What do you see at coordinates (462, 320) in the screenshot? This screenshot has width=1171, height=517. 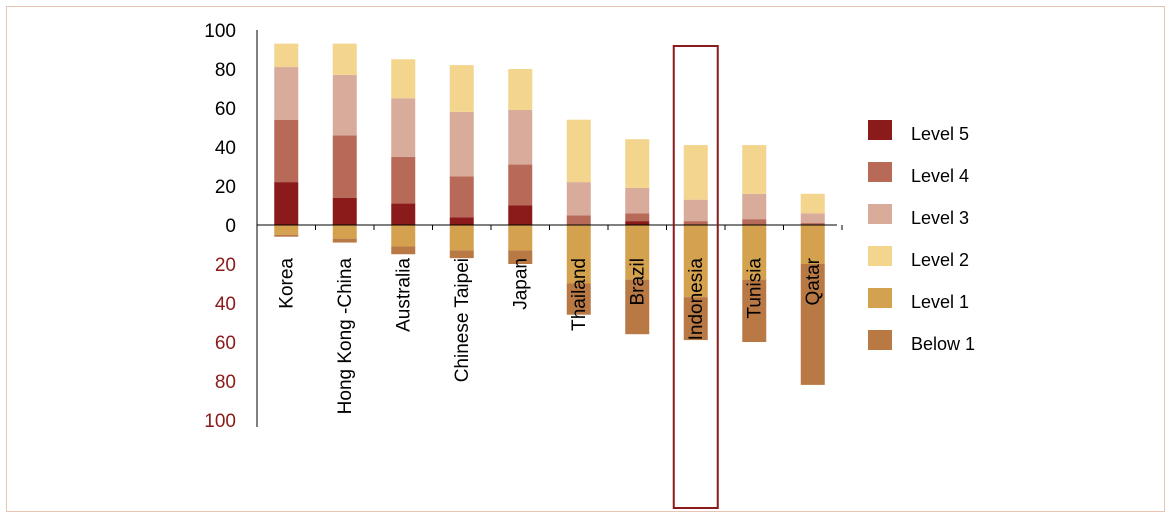 I see `x-tick-label-chinese-taipei: Chinese Taipei` at bounding box center [462, 320].